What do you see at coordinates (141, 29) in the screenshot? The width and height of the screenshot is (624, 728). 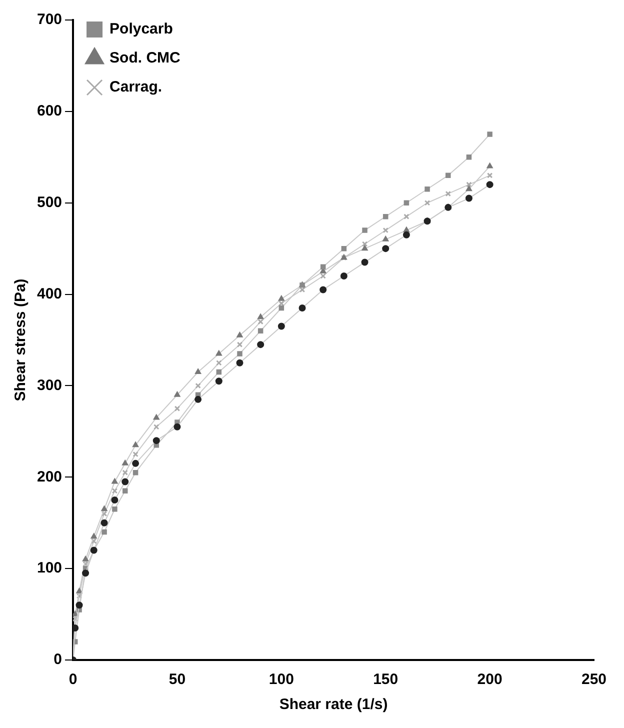 I see `legend-label: Polycarb` at bounding box center [141, 29].